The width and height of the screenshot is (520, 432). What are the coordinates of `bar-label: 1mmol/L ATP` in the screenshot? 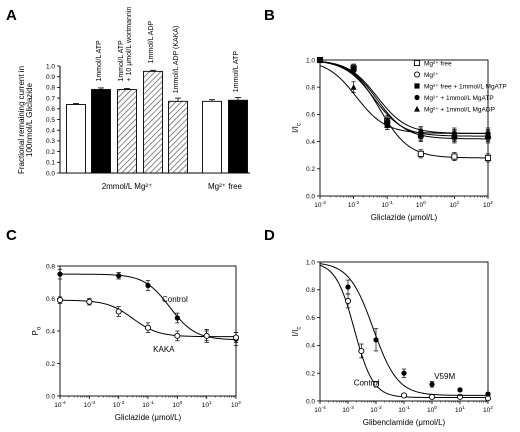 It's located at (236, 72).